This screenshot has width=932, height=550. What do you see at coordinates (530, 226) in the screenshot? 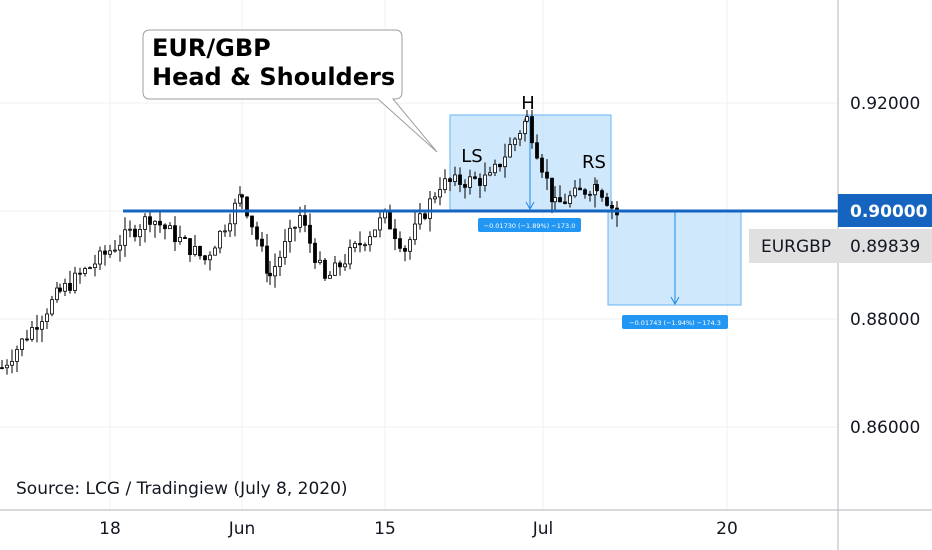
I see `measure-label-head: −0.01730 (−1.89%) −173.0` at bounding box center [530, 226].